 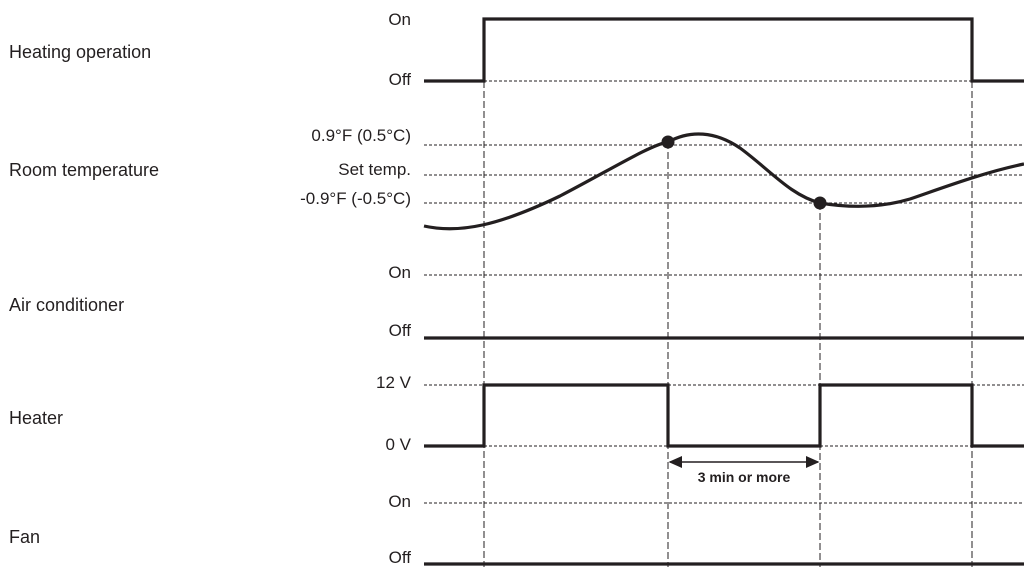 What do you see at coordinates (355, 198) in the screenshot?
I see `temp-lower-level: -0.9°F (-0.5°C)` at bounding box center [355, 198].